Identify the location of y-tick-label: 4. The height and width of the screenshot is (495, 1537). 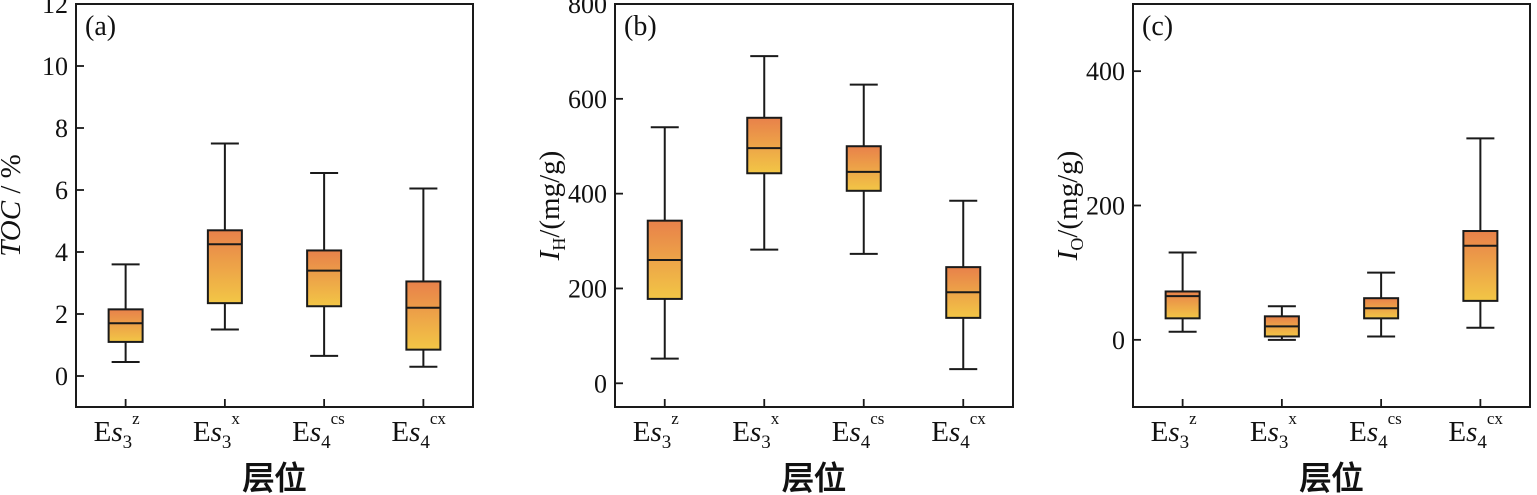
(61, 252).